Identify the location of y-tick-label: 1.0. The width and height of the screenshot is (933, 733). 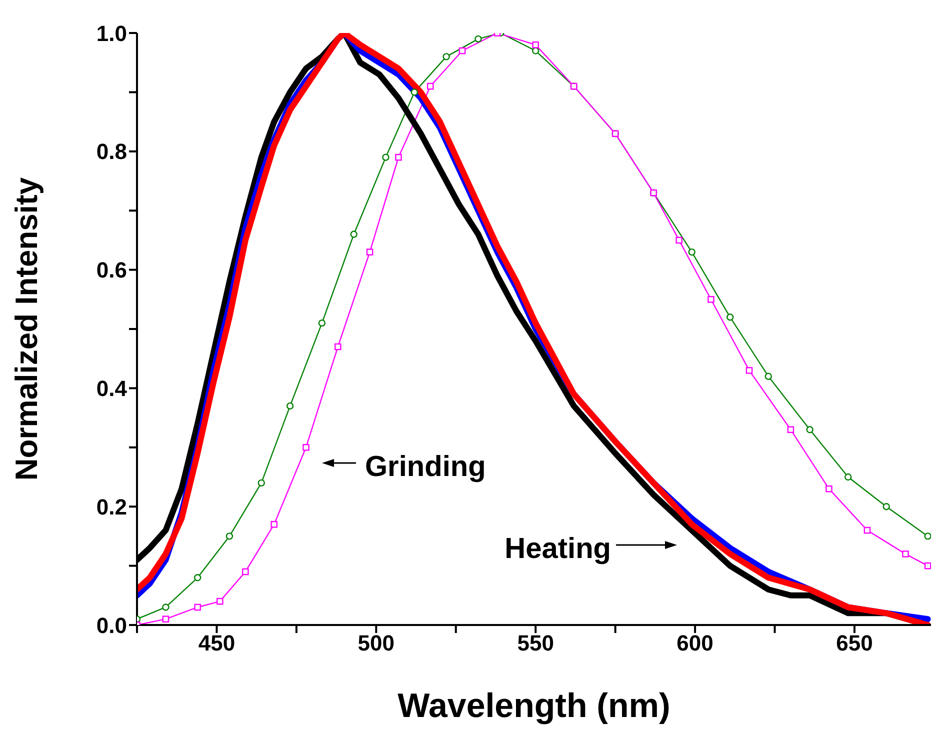
(111, 33).